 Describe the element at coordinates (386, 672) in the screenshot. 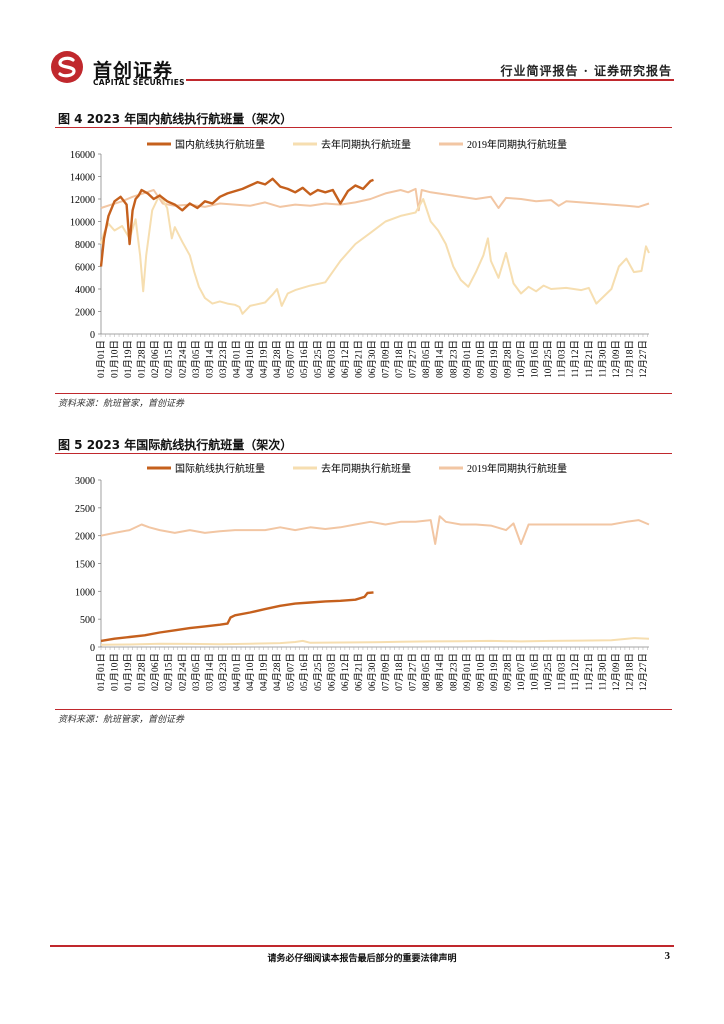

I see `x-tick-label: 07月09日` at that location.